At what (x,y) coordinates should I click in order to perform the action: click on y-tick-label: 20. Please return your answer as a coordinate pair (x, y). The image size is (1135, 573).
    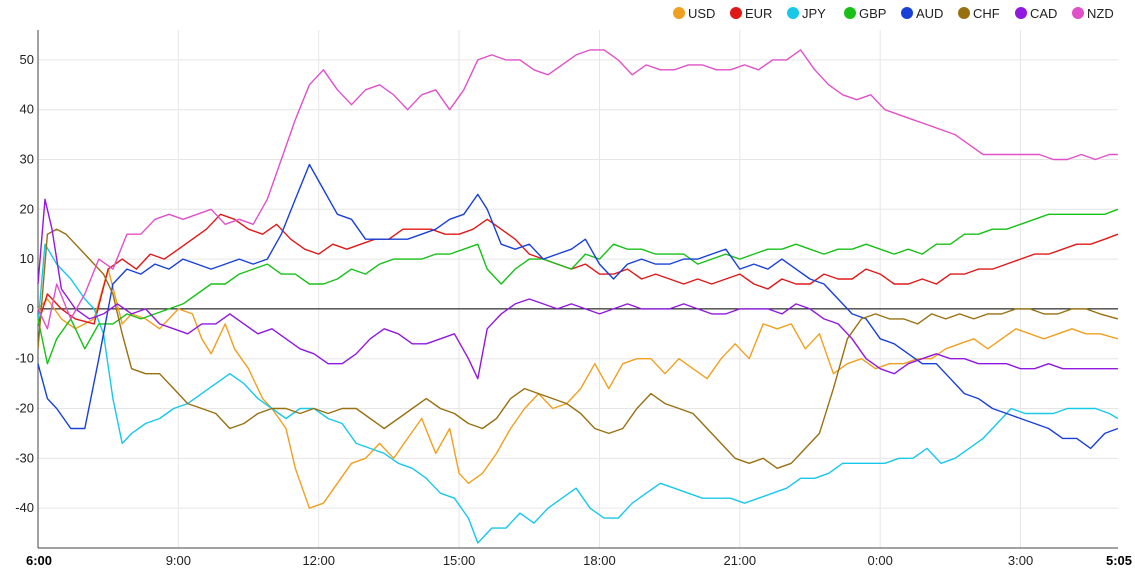
    Looking at the image, I should click on (27, 208).